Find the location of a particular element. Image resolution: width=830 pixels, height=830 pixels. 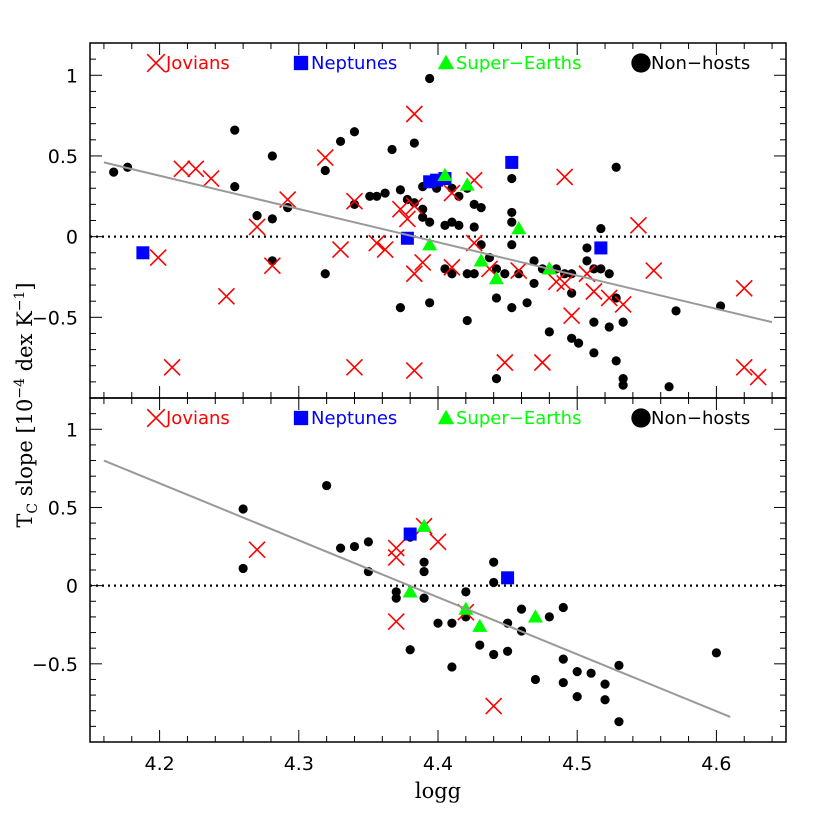

x-tick-label: 4.6 is located at coordinates (716, 764).